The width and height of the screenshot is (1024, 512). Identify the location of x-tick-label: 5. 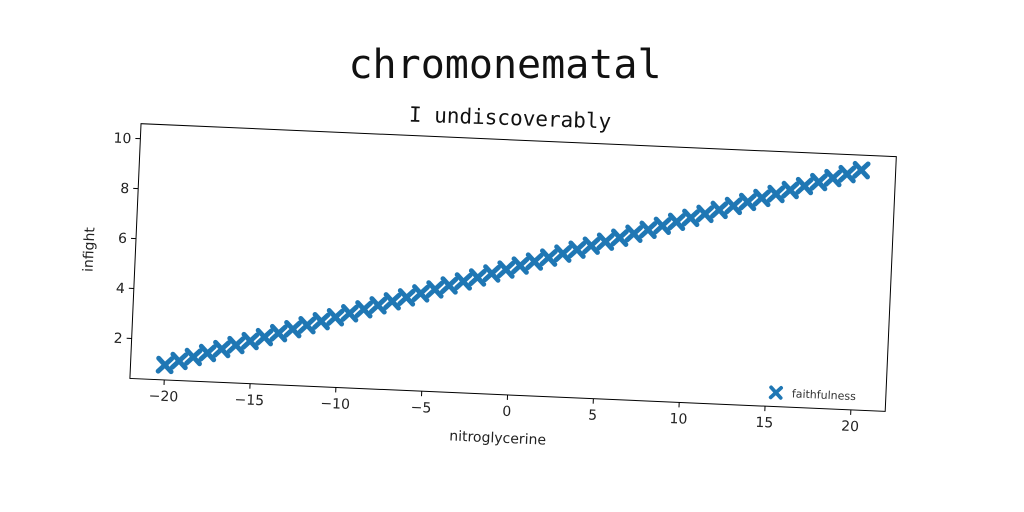
(593, 415).